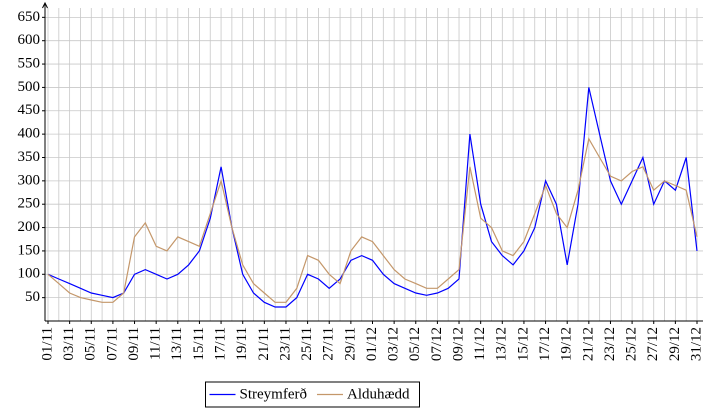  I want to click on y-tick-label: 350, so click(29, 157).